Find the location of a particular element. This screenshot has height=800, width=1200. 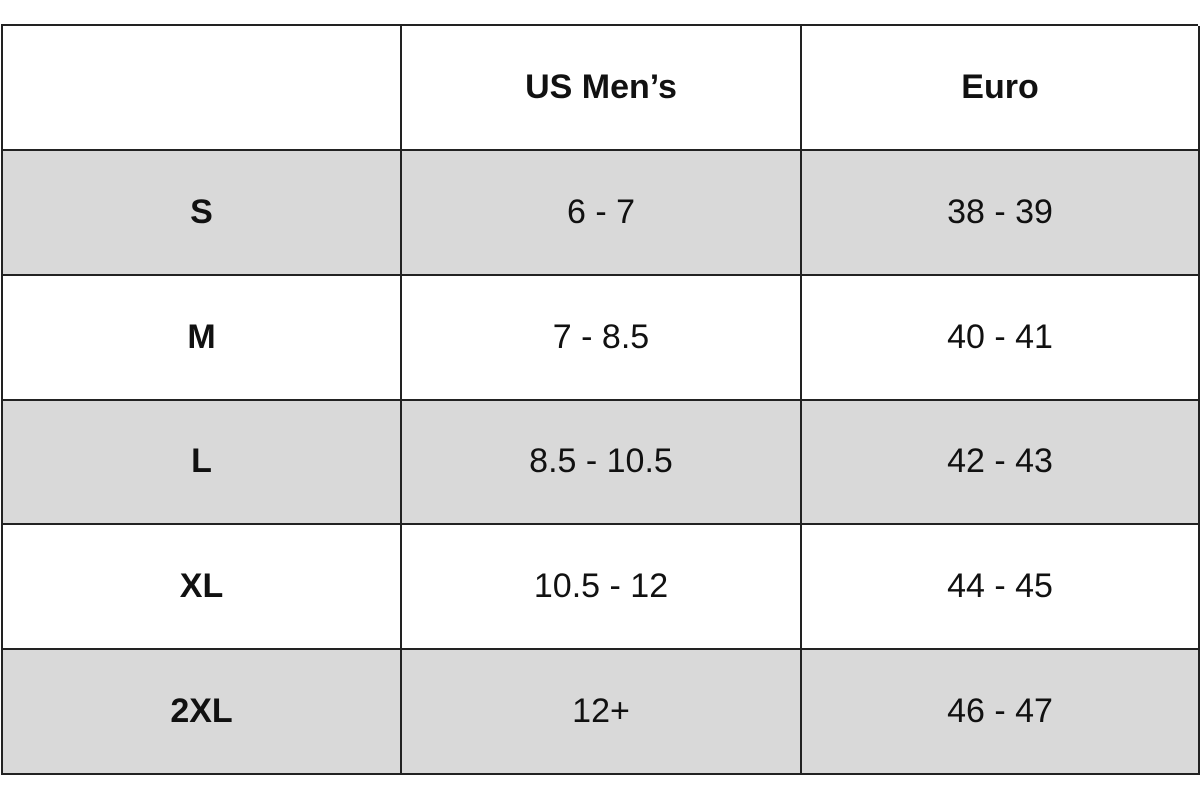

size-value: 46 - 47 is located at coordinates (1001, 712).